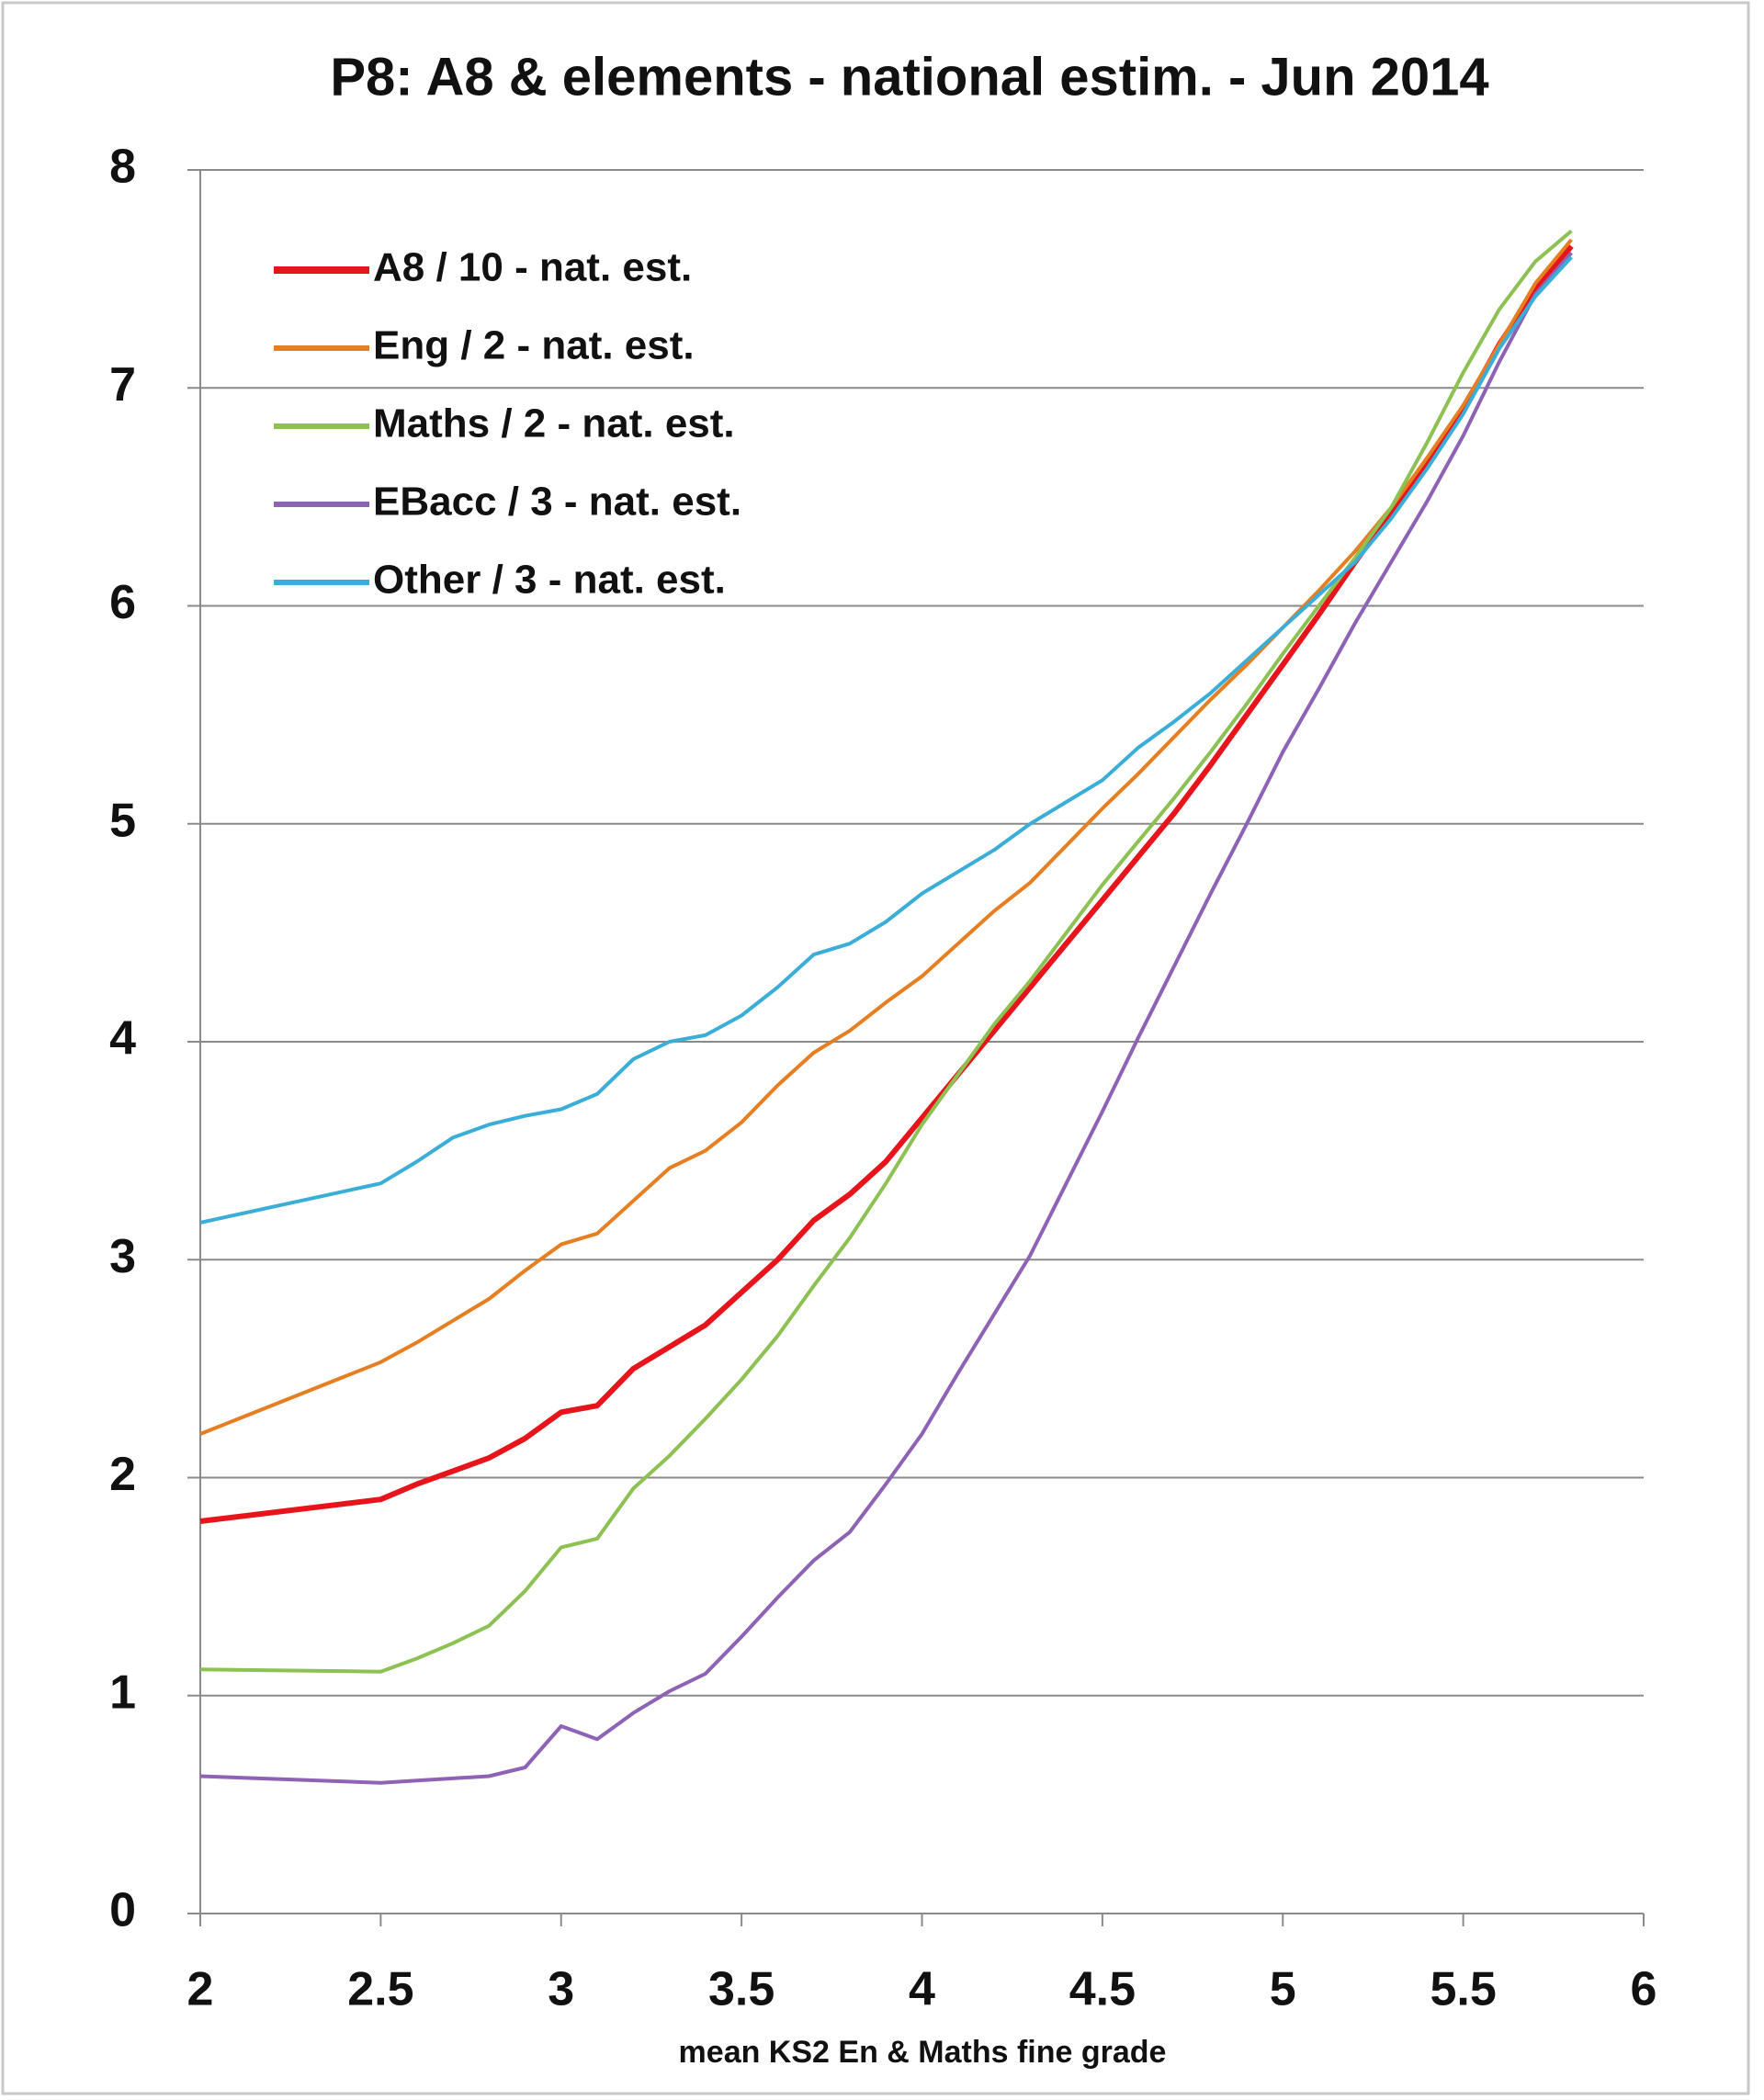  Describe the element at coordinates (122, 385) in the screenshot. I see `y-tick-label: 7` at that location.